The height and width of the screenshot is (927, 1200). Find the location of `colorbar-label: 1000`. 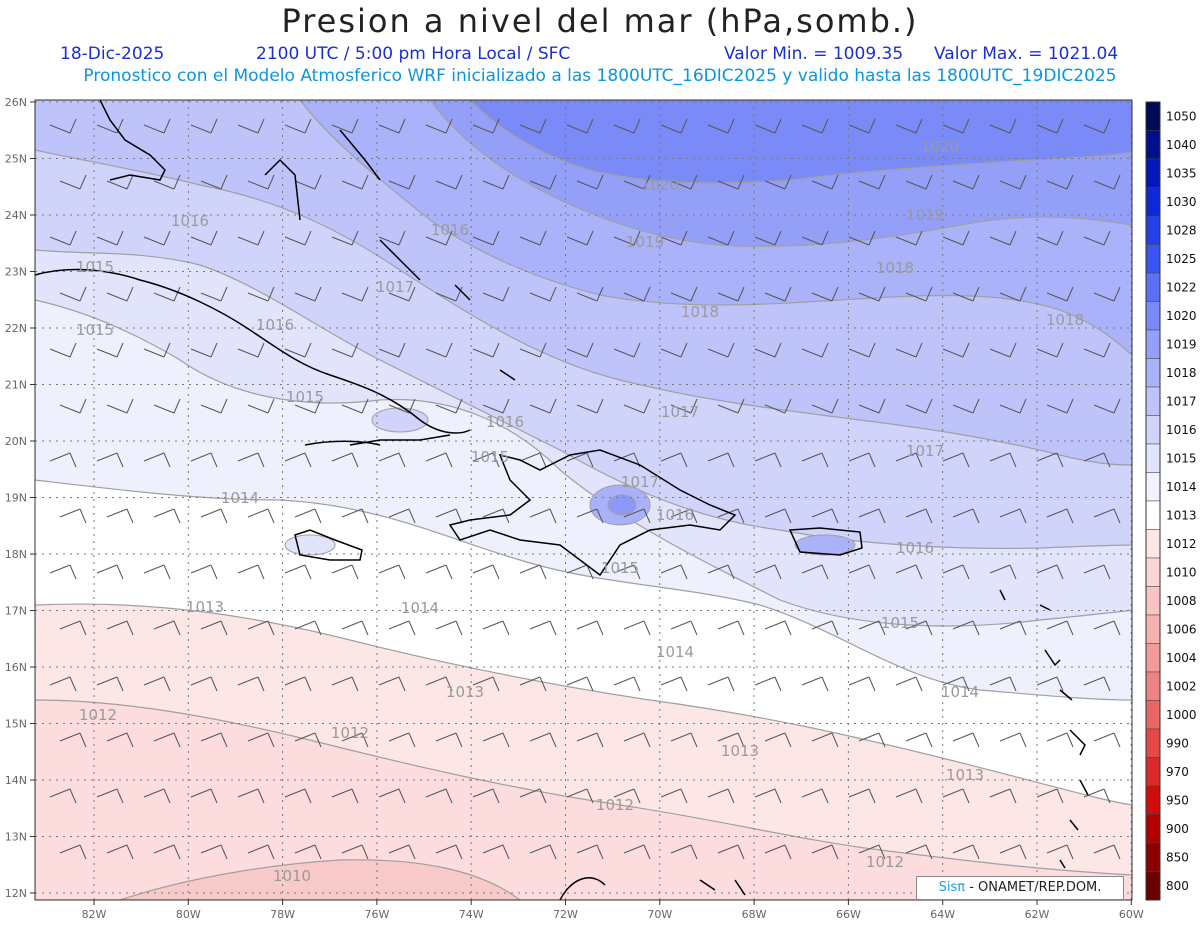

colorbar-label: 1000 is located at coordinates (1181, 715).